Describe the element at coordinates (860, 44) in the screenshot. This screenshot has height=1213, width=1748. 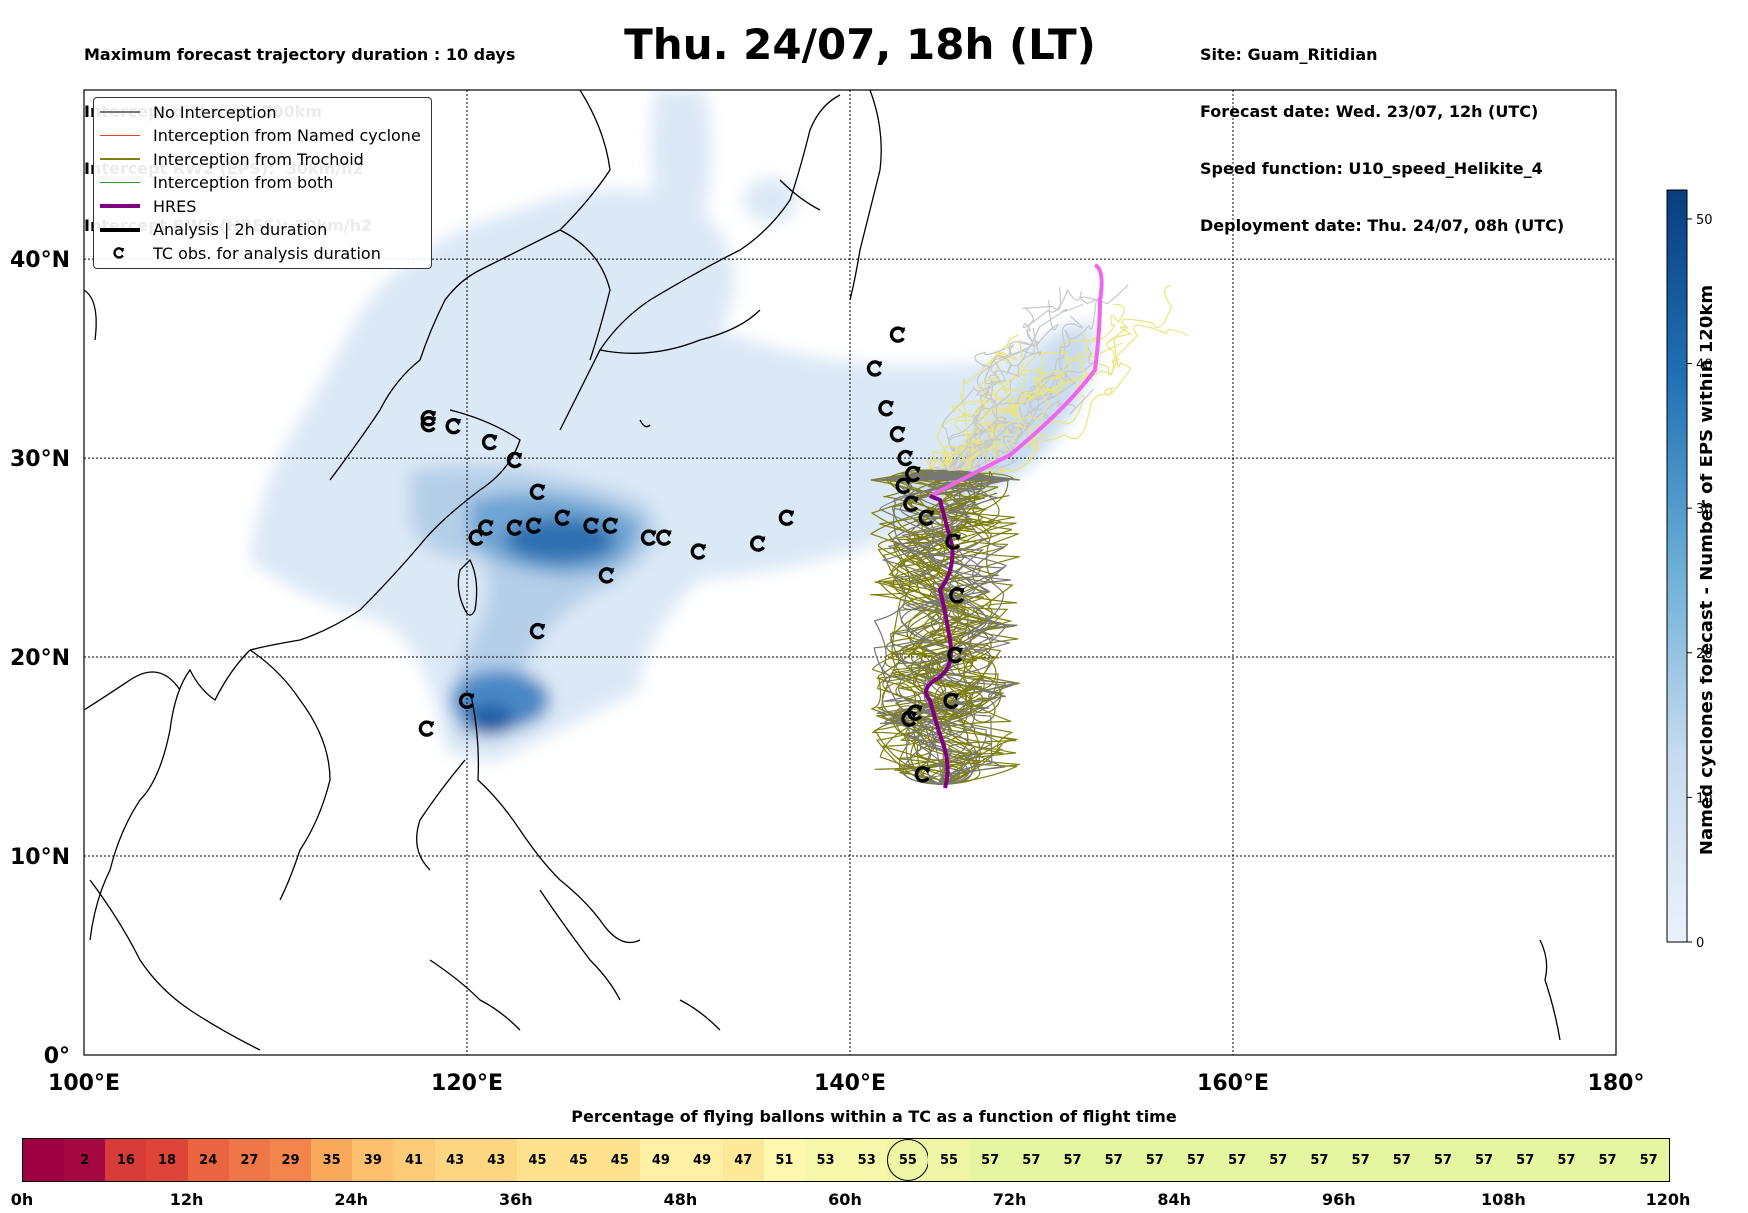
I see `page-title: Thu. 24/07, 18h (LT)` at that location.